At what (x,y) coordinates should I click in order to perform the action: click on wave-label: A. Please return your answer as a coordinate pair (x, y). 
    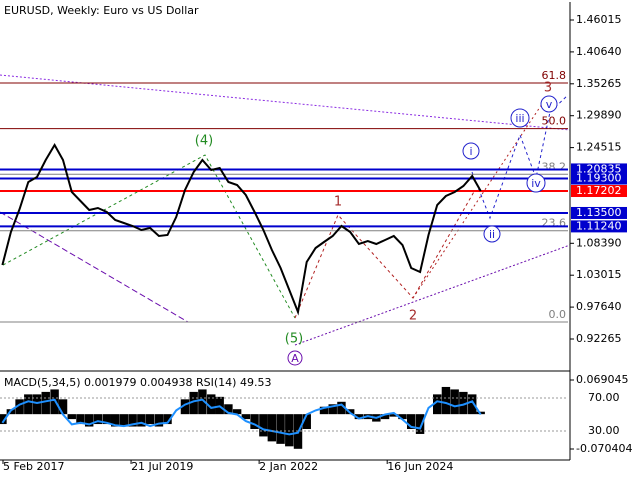
    Looking at the image, I should click on (295, 358).